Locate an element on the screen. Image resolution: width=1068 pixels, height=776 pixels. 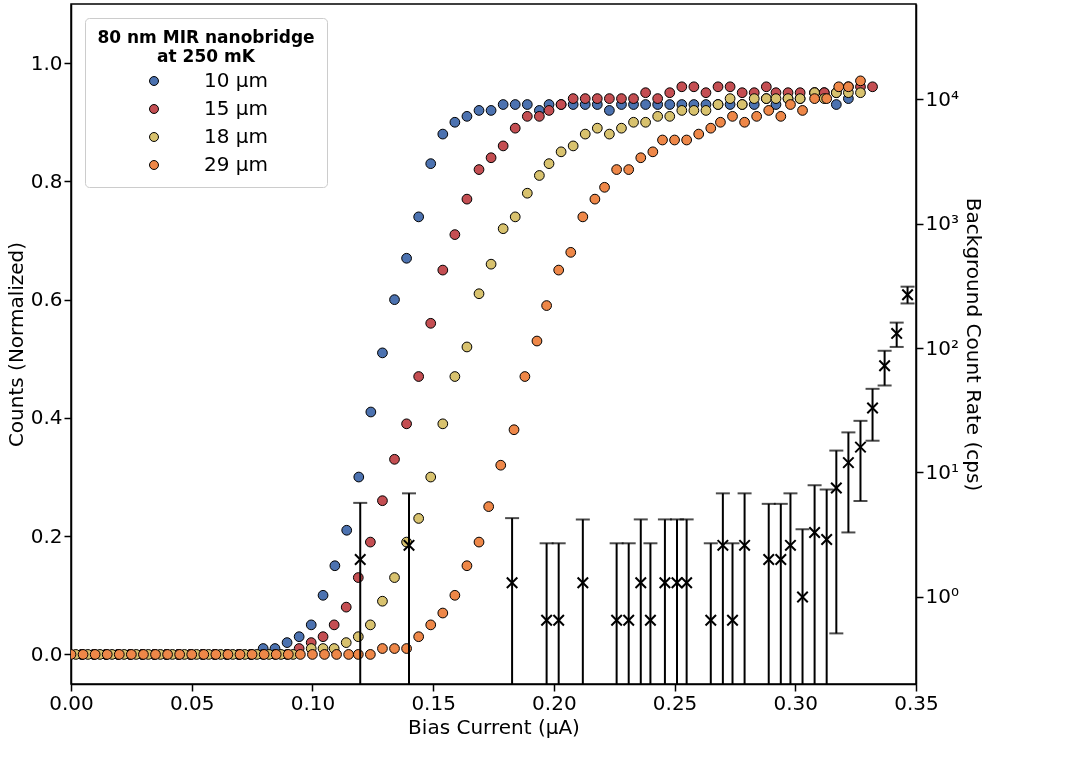
y-tick-label: 0.6 is located at coordinates (46, 299).